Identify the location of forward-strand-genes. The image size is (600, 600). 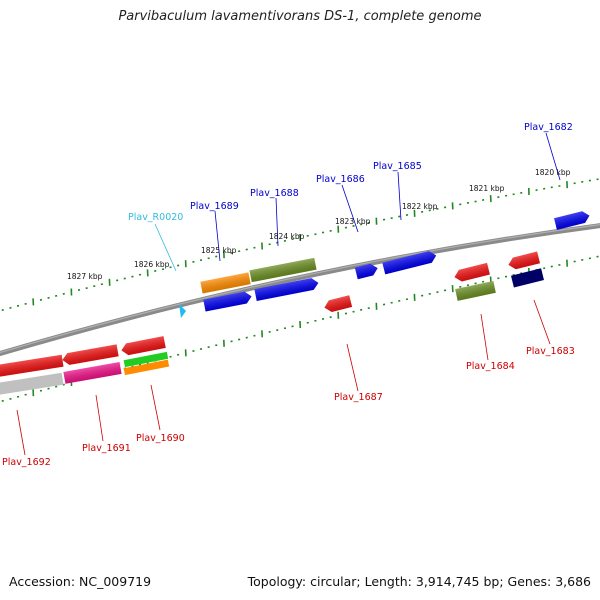
(385, 264).